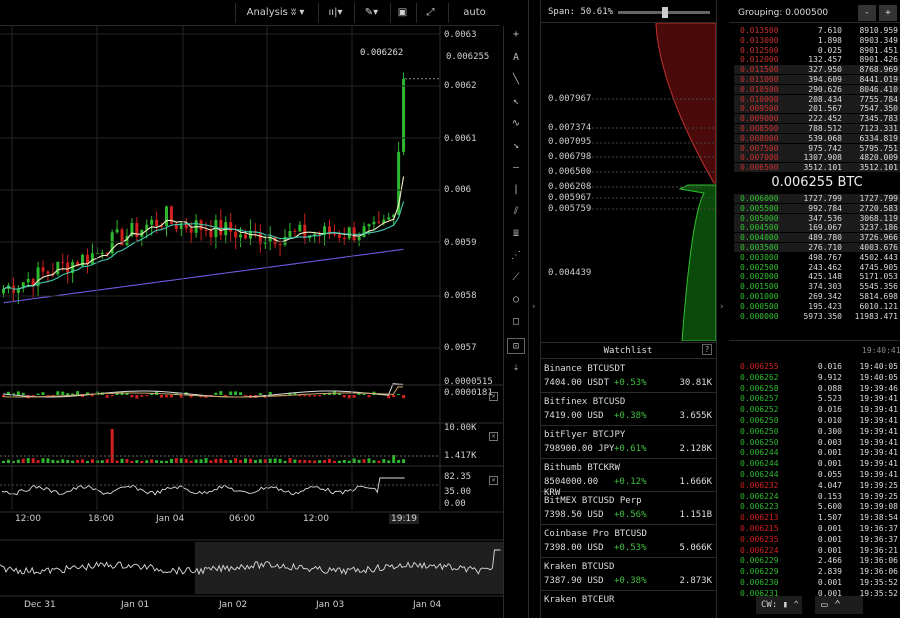 The width and height of the screenshot is (900, 618). Describe the element at coordinates (516, 57) in the screenshot. I see `text-tool-icon: A` at that location.